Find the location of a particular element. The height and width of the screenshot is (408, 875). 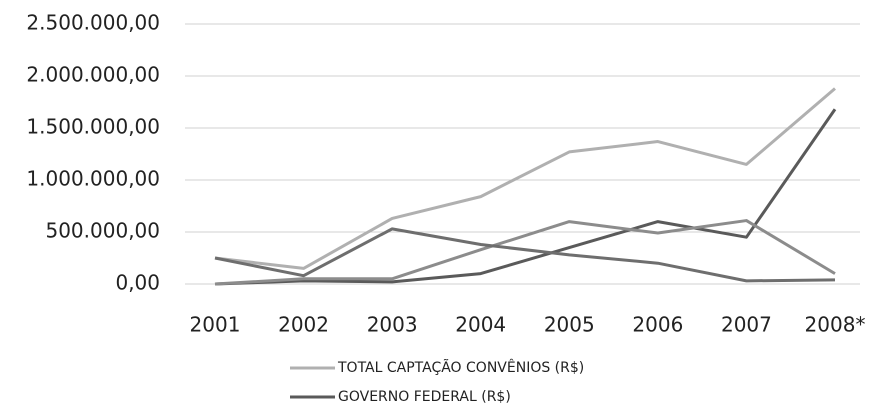

x-tick-label: 2006 is located at coordinates (657, 325).